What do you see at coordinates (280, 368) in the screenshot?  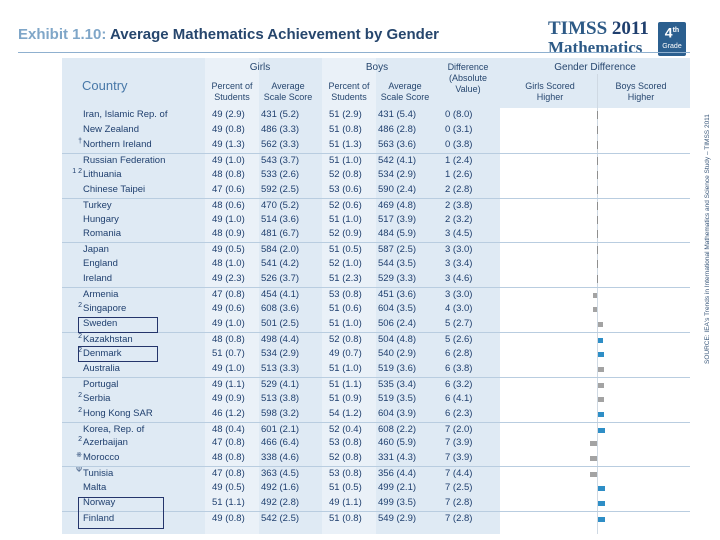 I see `cell-score-girls: 513 (3.3)` at bounding box center [280, 368].